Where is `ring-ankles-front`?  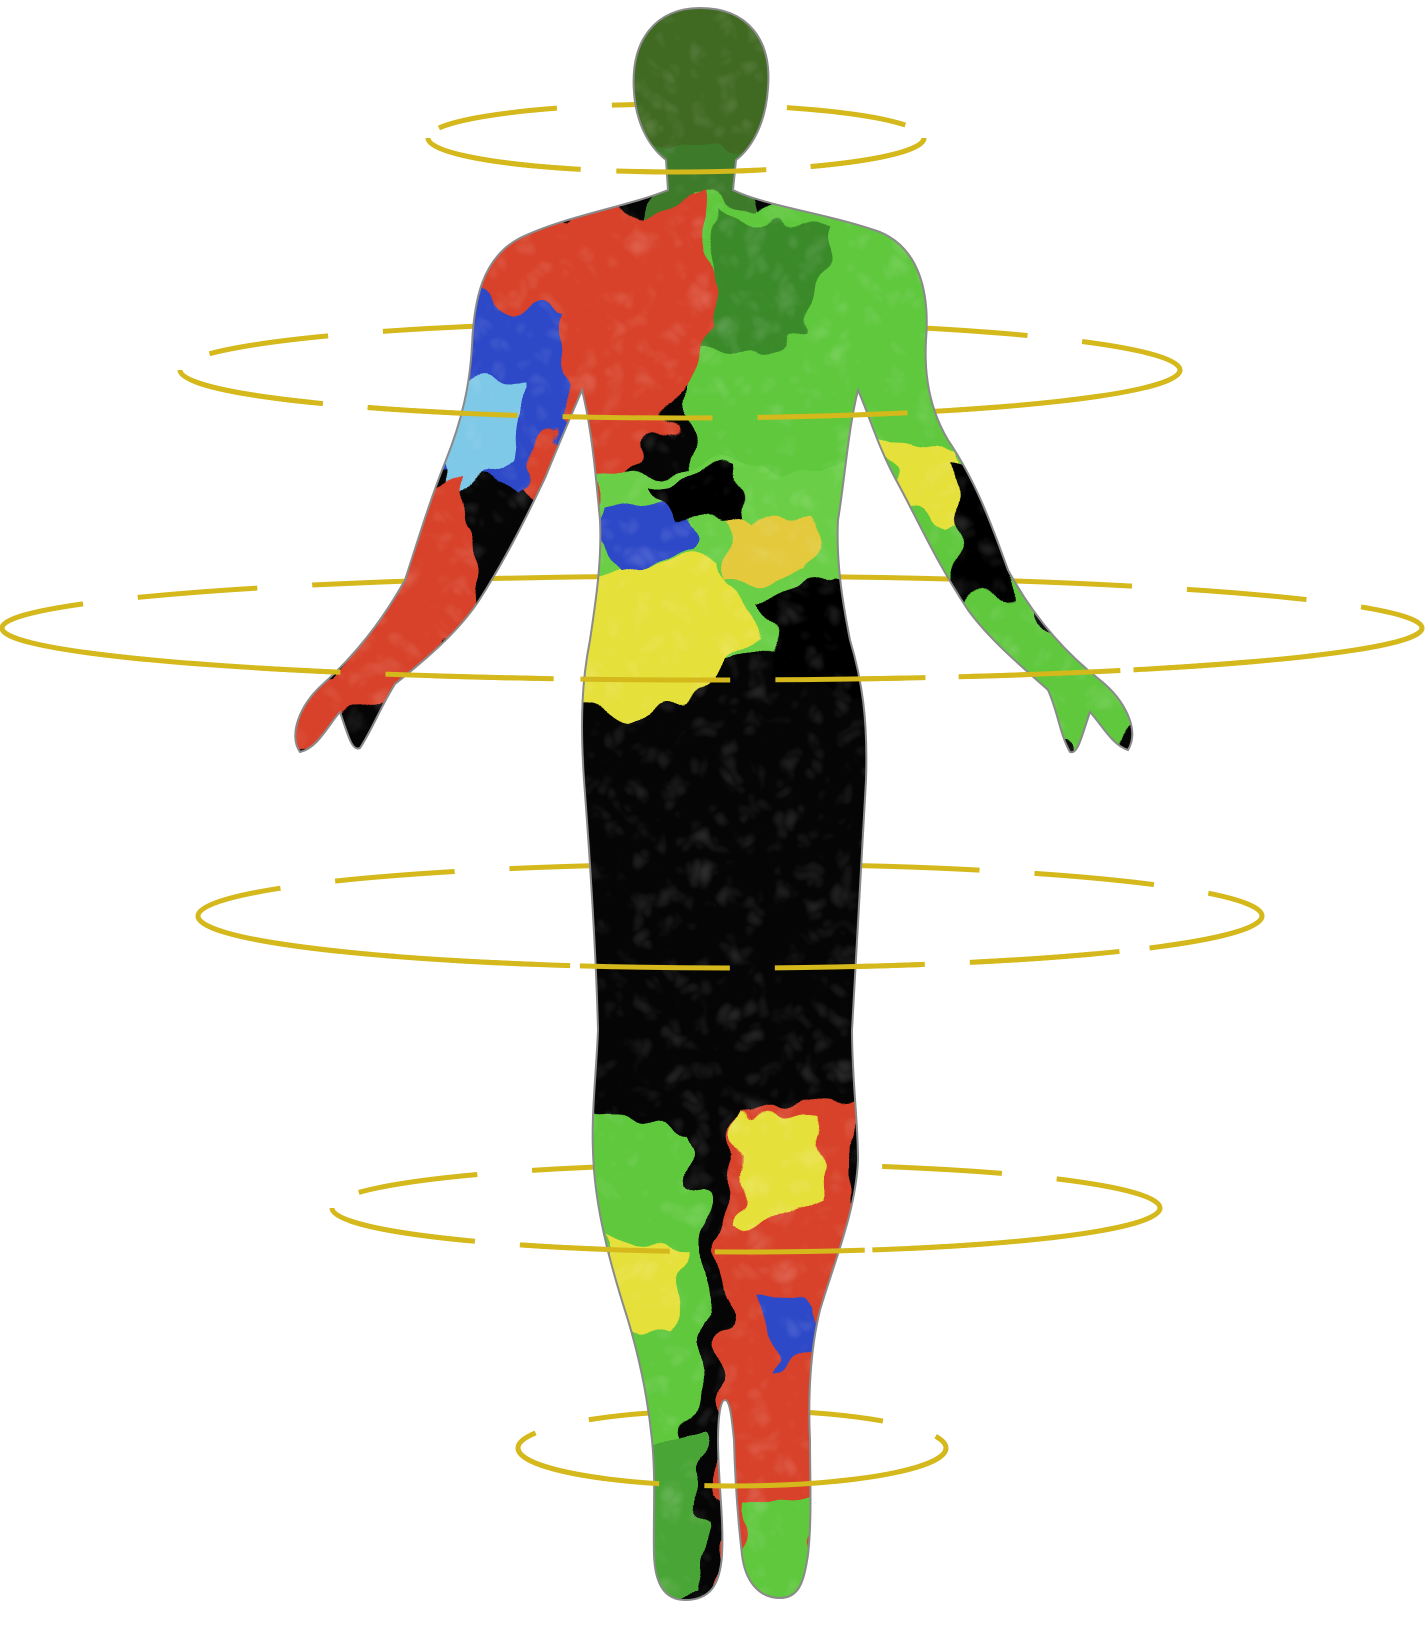
ring-ankles-front is located at coordinates (732, 1468).